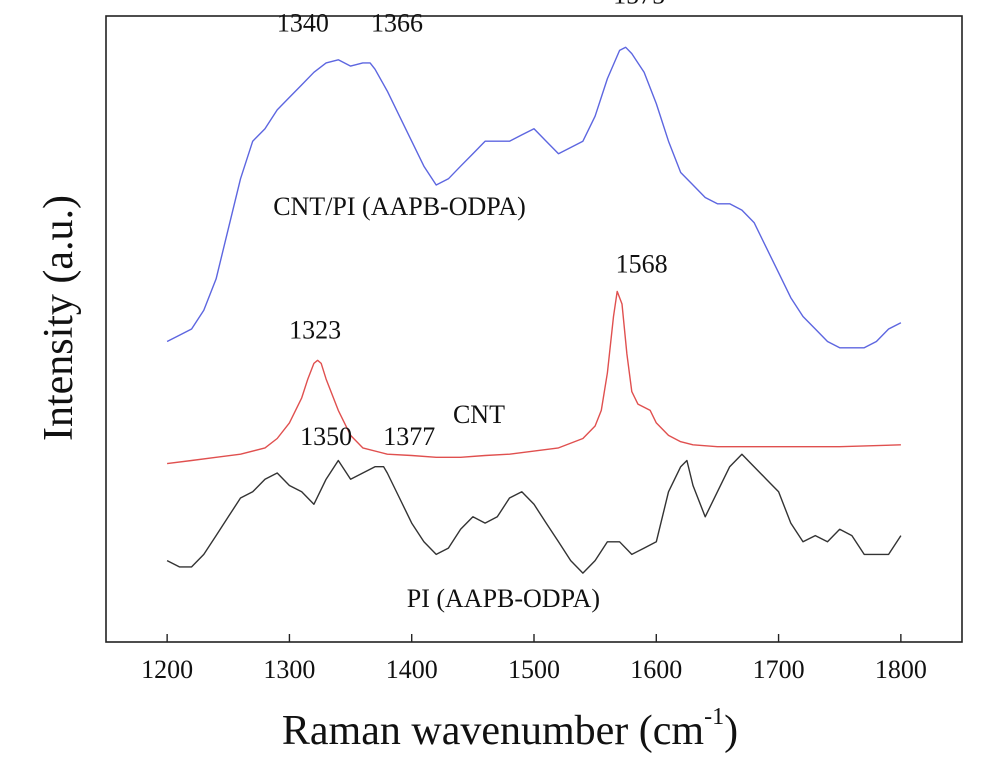 Image resolution: width=982 pixels, height=758 pixels. What do you see at coordinates (289, 669) in the screenshot?
I see `x-tick-label: 1300` at bounding box center [289, 669].